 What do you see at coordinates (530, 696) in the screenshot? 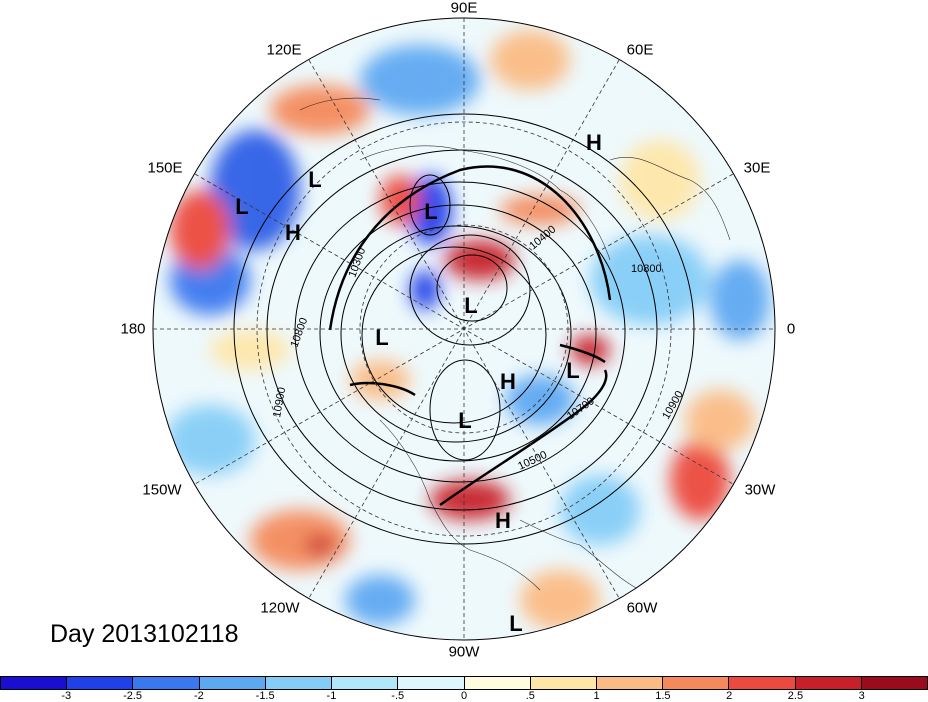
I see `colorbar-tick-label: .5` at bounding box center [530, 696].